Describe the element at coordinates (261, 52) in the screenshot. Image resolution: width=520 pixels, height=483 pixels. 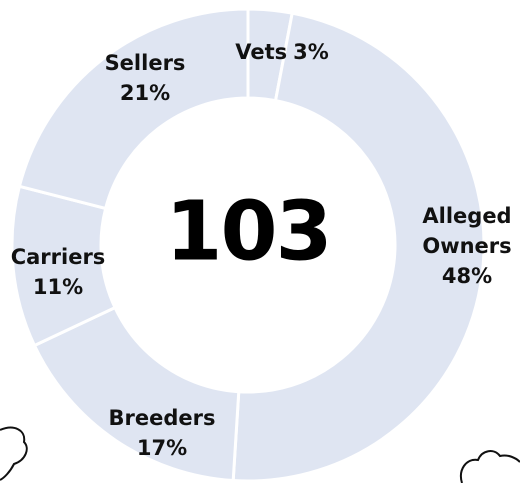
I see `category-label: Vets` at that location.